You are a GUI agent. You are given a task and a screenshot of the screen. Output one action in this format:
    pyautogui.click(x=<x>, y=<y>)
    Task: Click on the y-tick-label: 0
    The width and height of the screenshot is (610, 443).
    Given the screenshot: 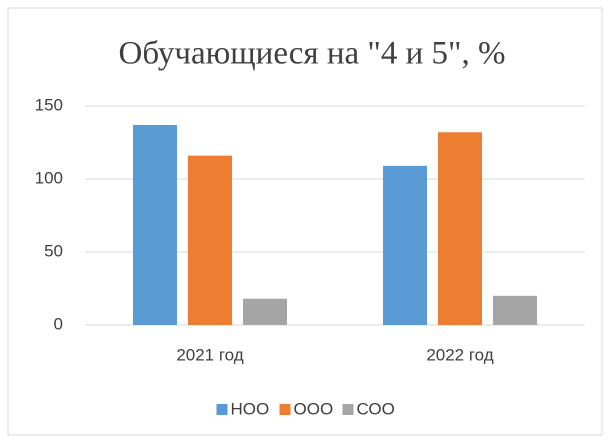 What is the action you would take?
    pyautogui.click(x=58, y=323)
    